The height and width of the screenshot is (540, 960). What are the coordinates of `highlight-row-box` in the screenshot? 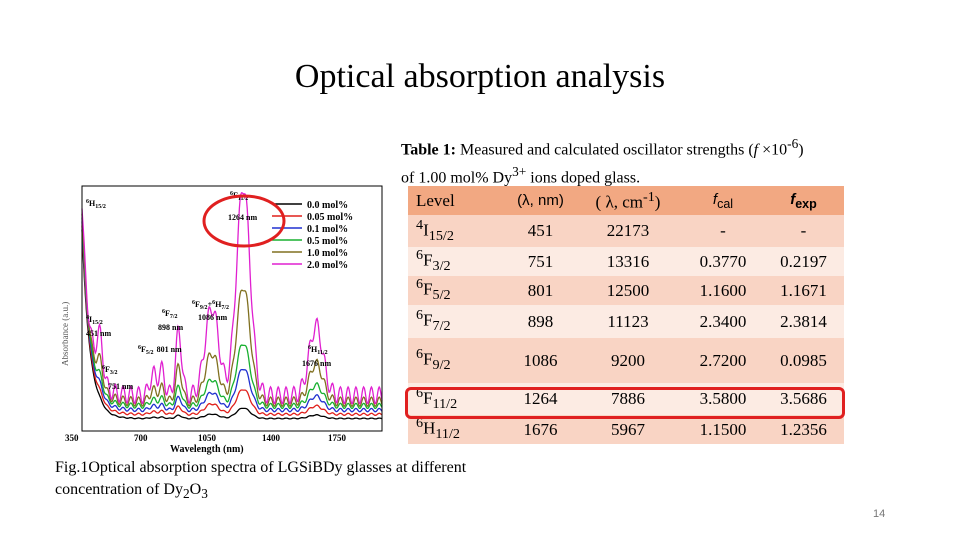 It's located at (625, 403).